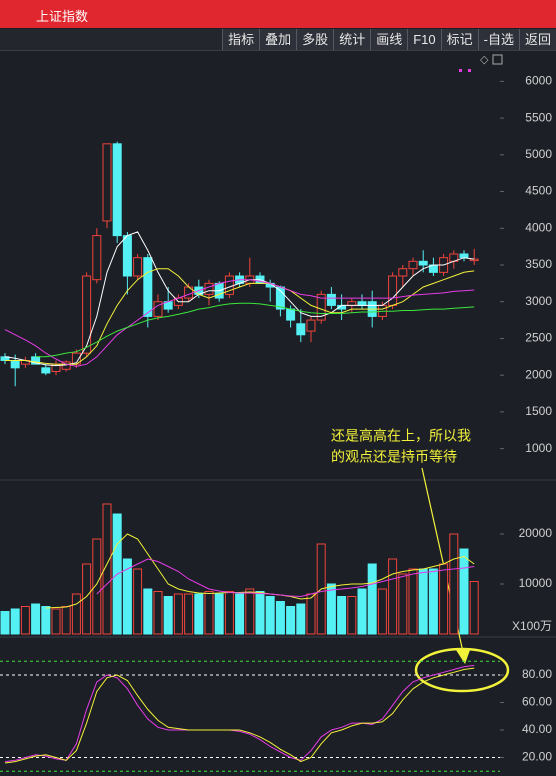 The image size is (556, 776). Describe the element at coordinates (424, 39) in the screenshot. I see `toolbar-button: F10` at that location.